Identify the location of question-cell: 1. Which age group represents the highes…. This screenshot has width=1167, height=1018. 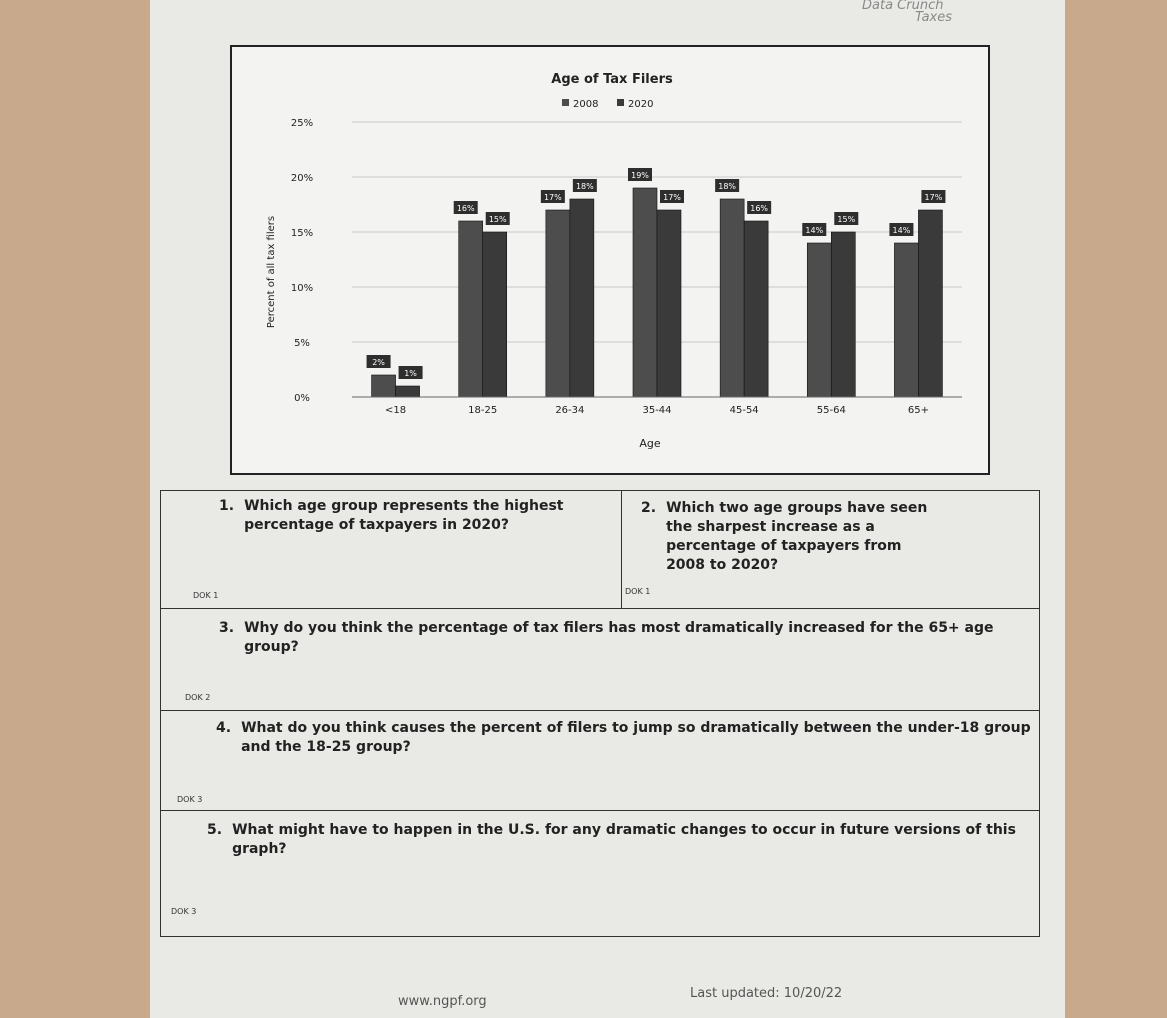
(391, 550).